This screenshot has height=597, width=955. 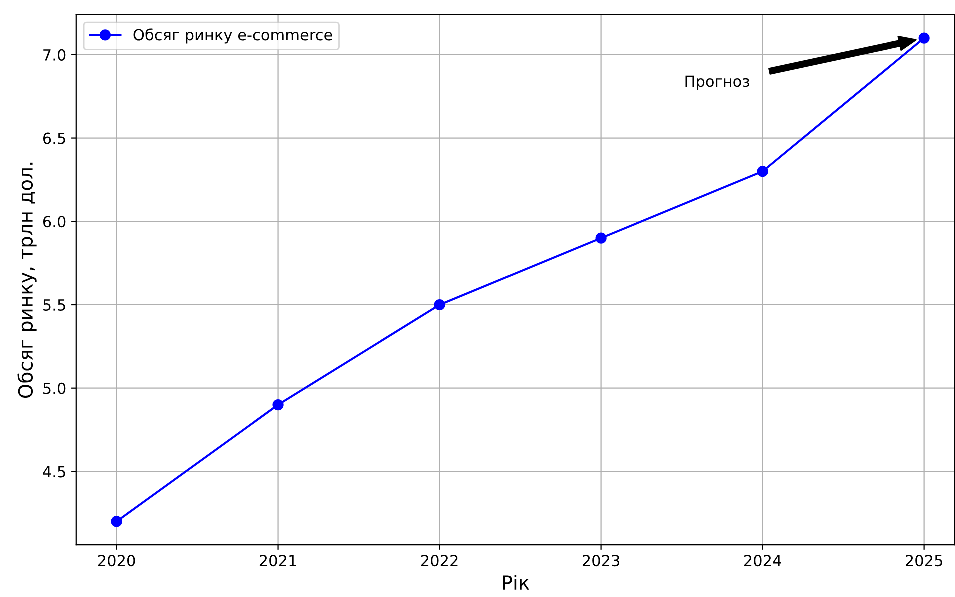 I want to click on y-tick-label: 4.5, so click(x=54, y=472).